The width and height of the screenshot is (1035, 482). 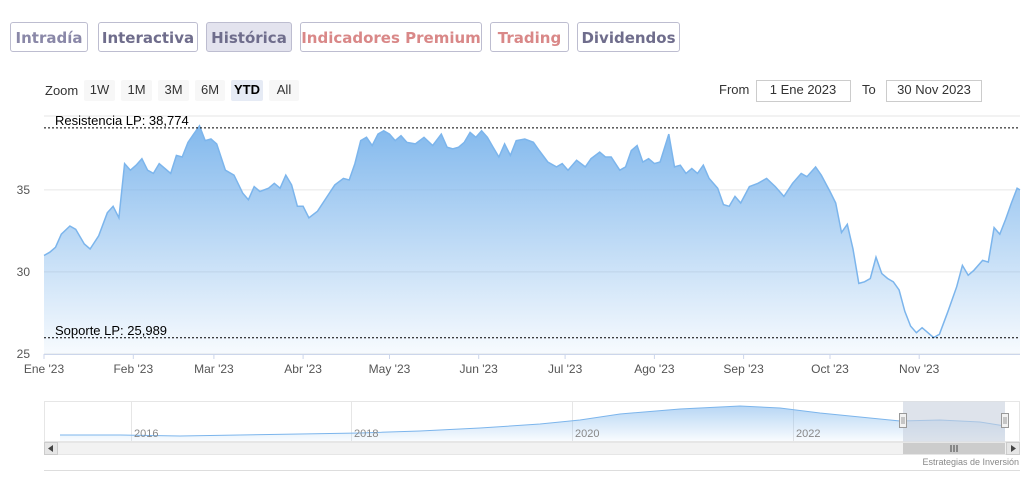 I want to click on zoom-button-label: 6M, so click(x=210, y=89).